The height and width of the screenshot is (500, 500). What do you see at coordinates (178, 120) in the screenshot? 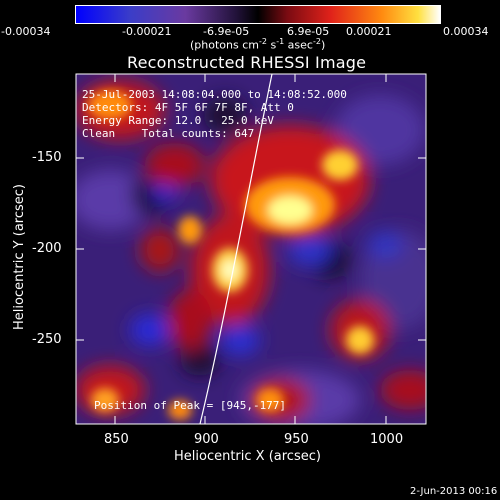
I see `overlay-energy-range: Energy Range: 12.0 - 25.0 keV` at bounding box center [178, 120].